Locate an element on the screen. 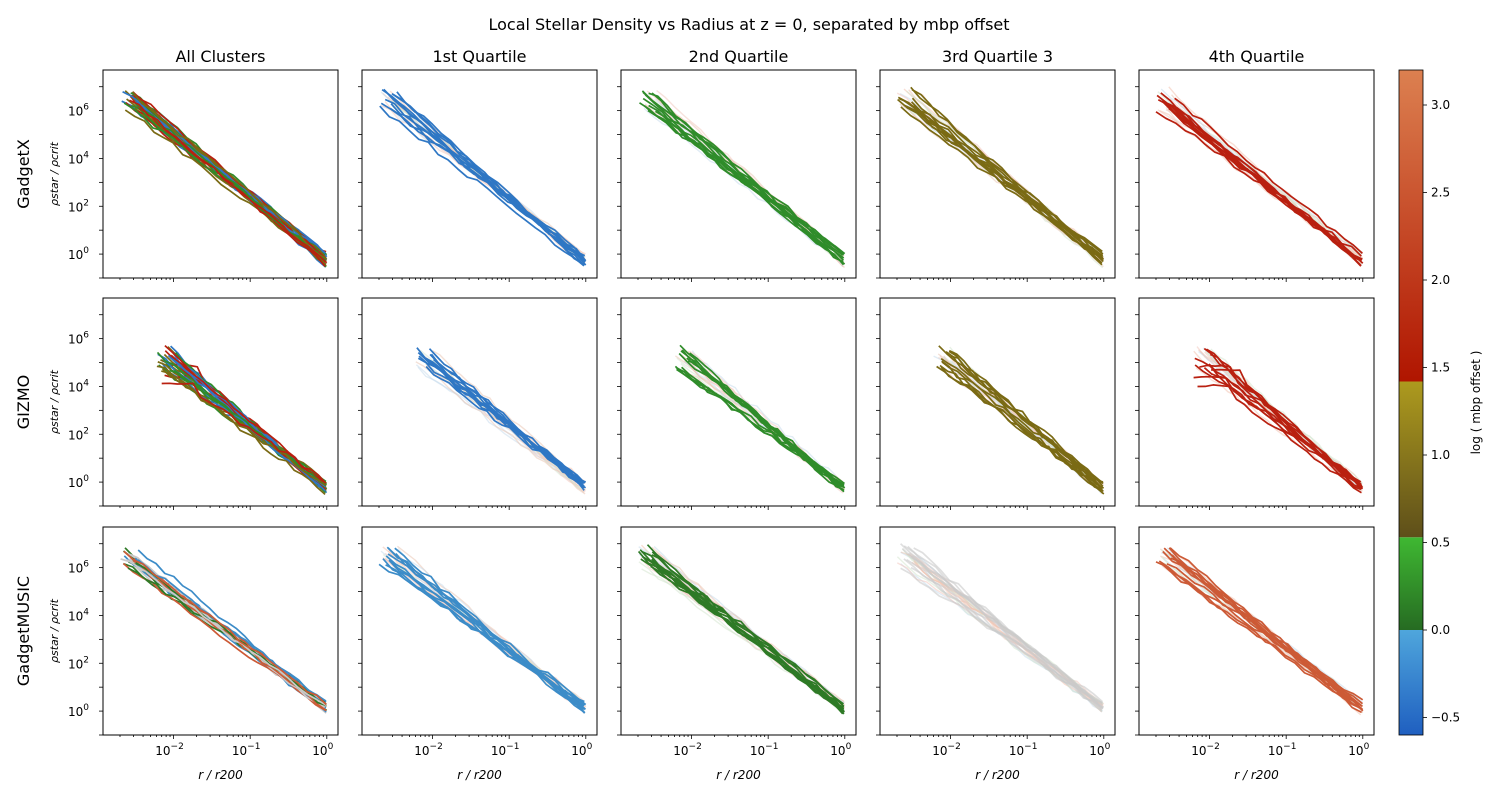 The height and width of the screenshot is (800, 1500). y-tick-label: 10⁴ is located at coordinates (78, 615).